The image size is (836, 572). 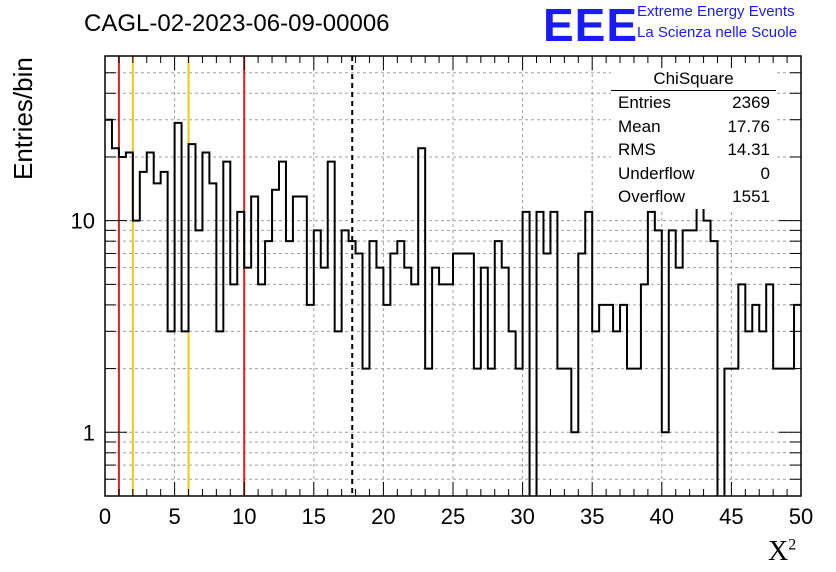 What do you see at coordinates (591, 25) in the screenshot?
I see `eee-logo: EEE` at bounding box center [591, 25].